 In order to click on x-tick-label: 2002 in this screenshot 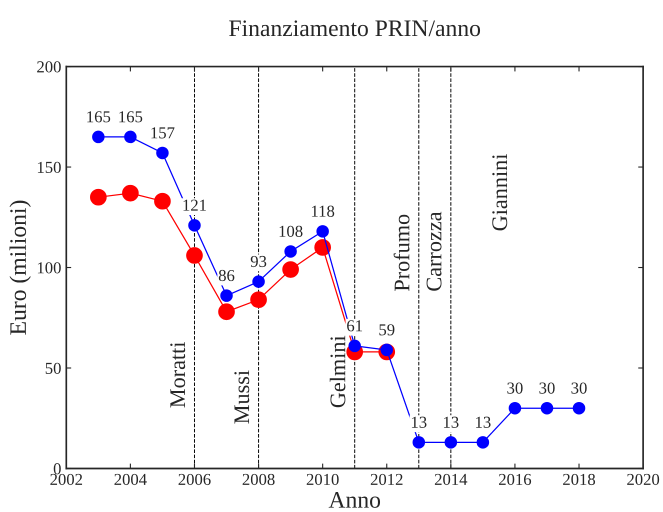, I will do `click(66, 480)`.